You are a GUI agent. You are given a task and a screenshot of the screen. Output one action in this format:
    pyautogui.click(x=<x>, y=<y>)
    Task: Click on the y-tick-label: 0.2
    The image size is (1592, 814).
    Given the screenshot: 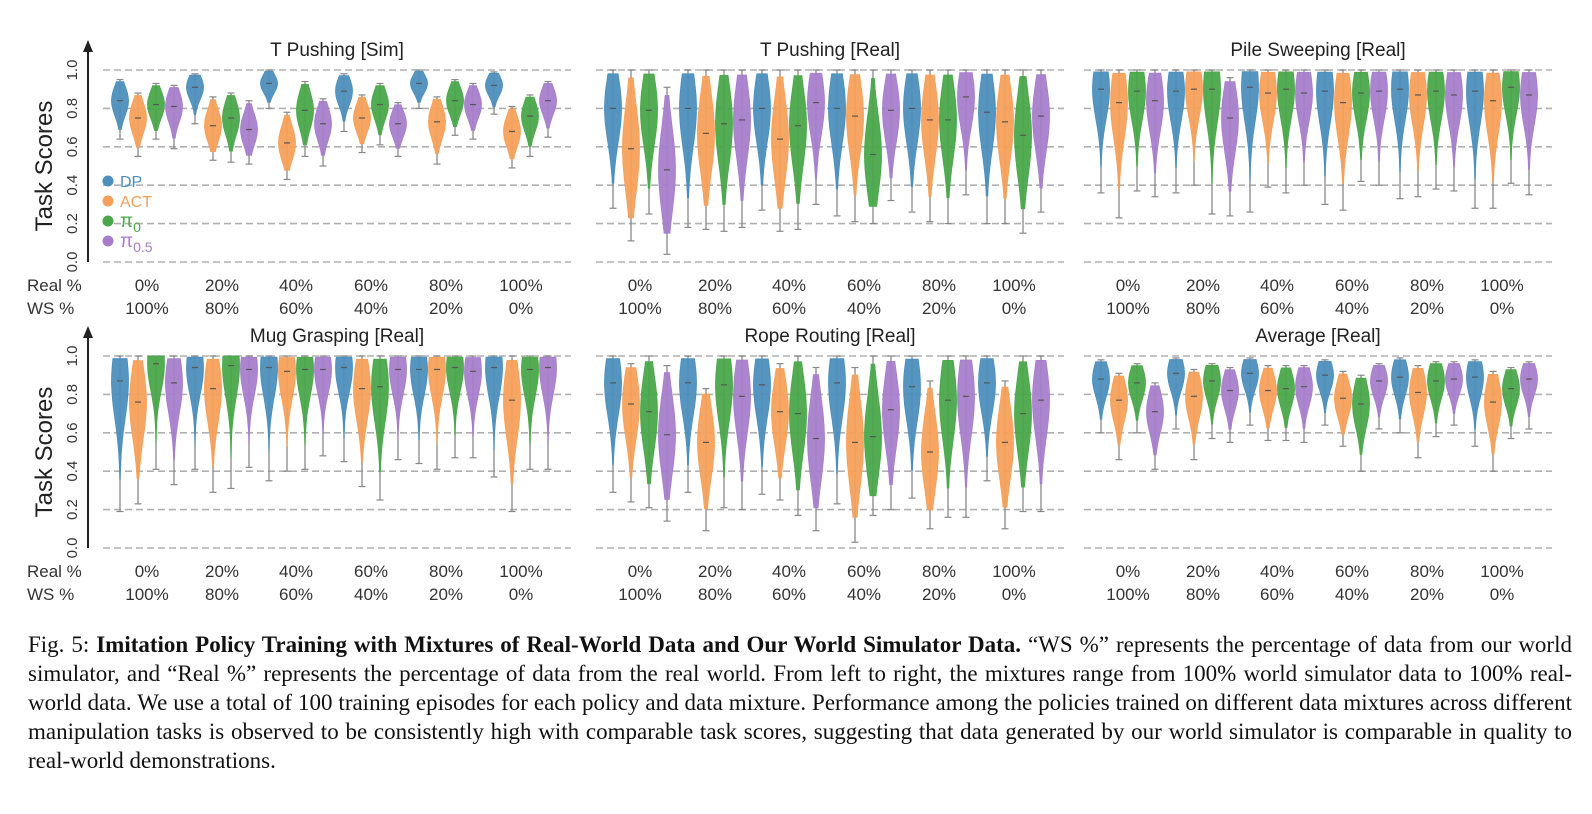 What is the action you would take?
    pyautogui.click(x=72, y=223)
    